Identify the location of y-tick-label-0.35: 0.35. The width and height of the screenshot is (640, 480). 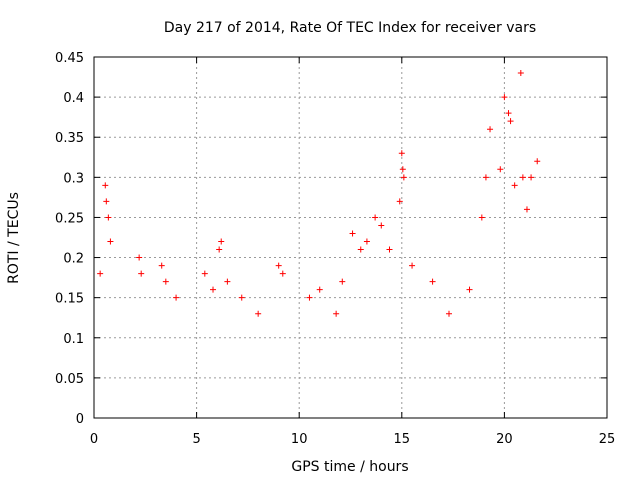
(69, 138).